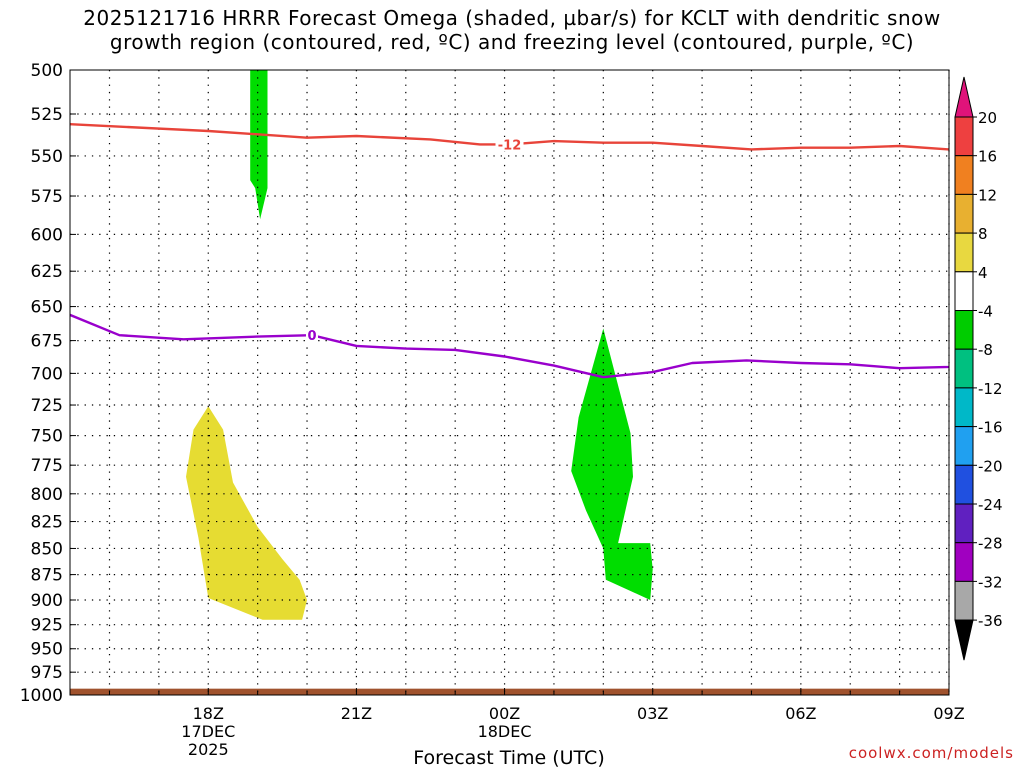 The height and width of the screenshot is (768, 1024). What do you see at coordinates (987, 157) in the screenshot?
I see `colorbar-label-2: 16` at bounding box center [987, 157].